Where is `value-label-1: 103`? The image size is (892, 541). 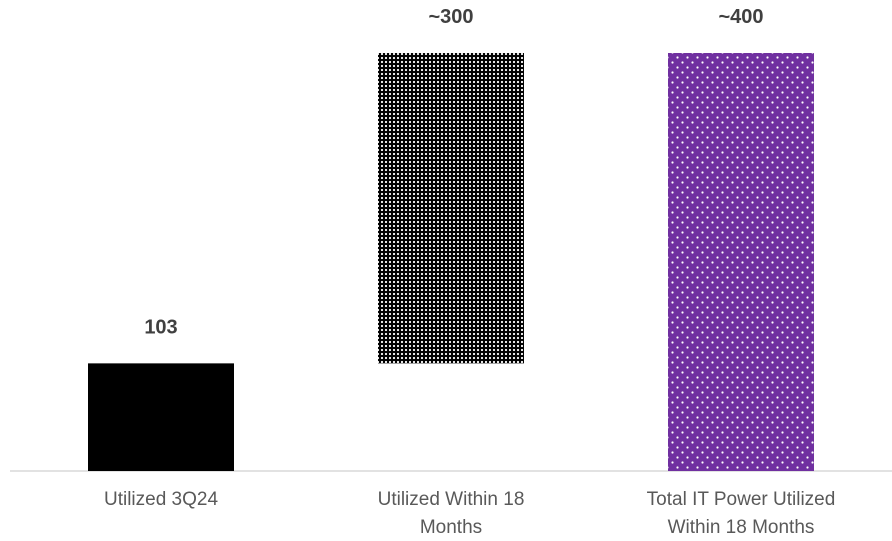
value-label-1: 103 is located at coordinates (160, 327).